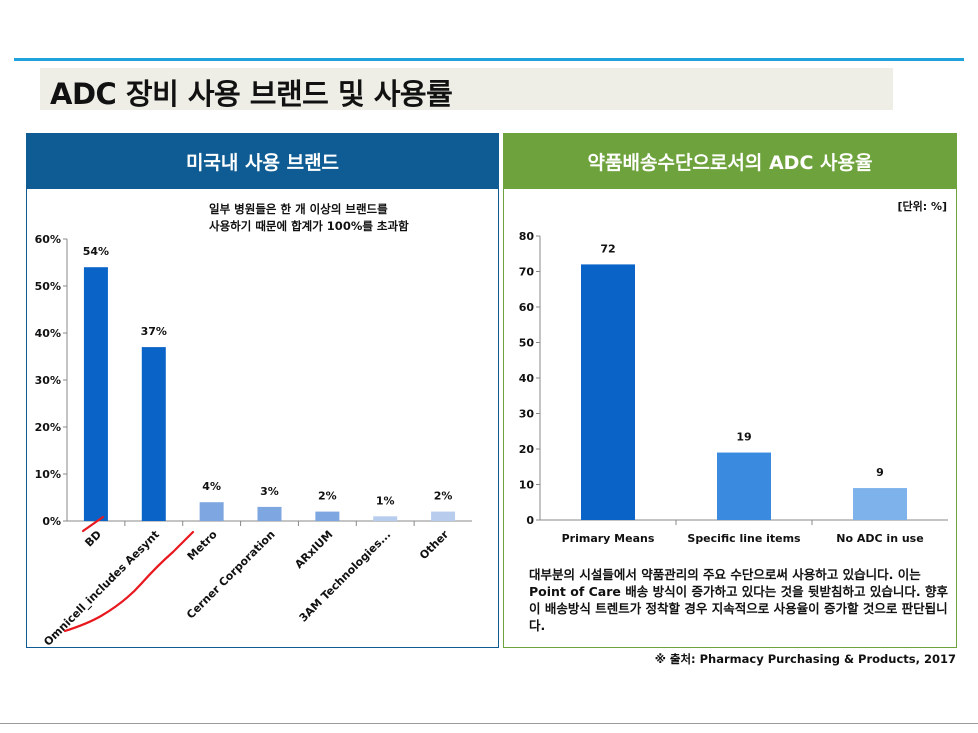 The image size is (978, 733). I want to click on bar-value-label: 9, so click(880, 472).